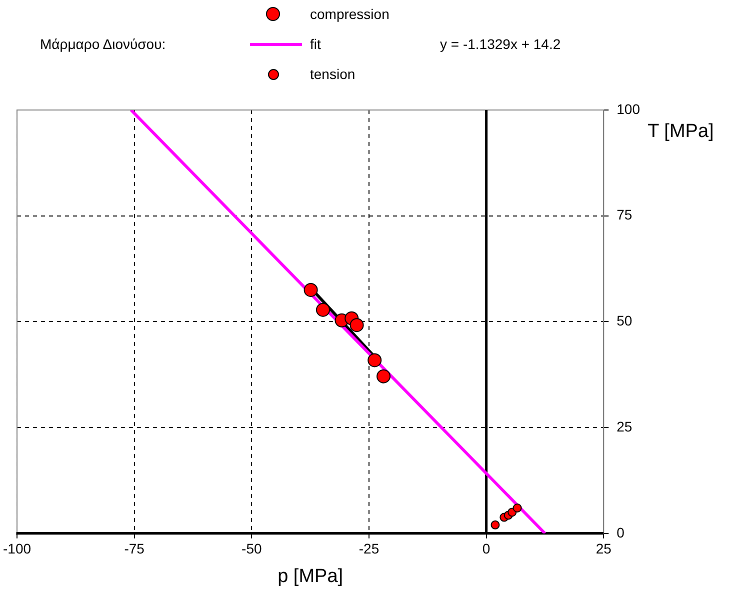  Describe the element at coordinates (315, 44) in the screenshot. I see `legend-label: fit` at that location.